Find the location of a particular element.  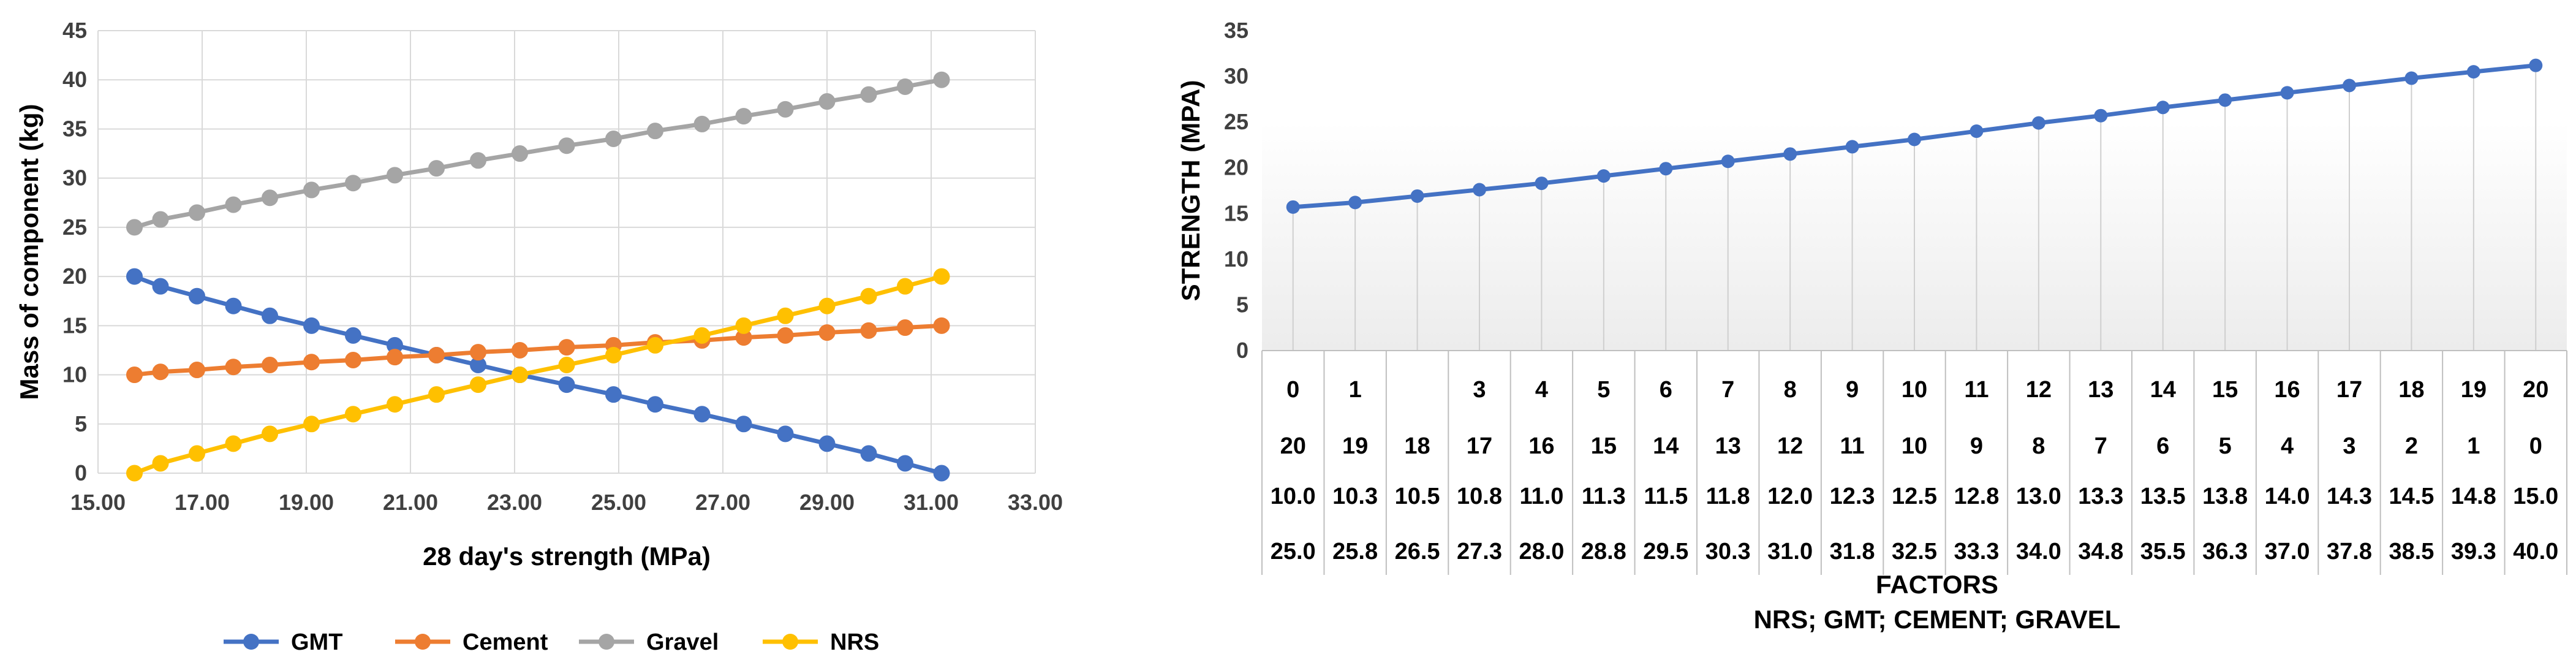

table-cell: 12 is located at coordinates (2039, 390).